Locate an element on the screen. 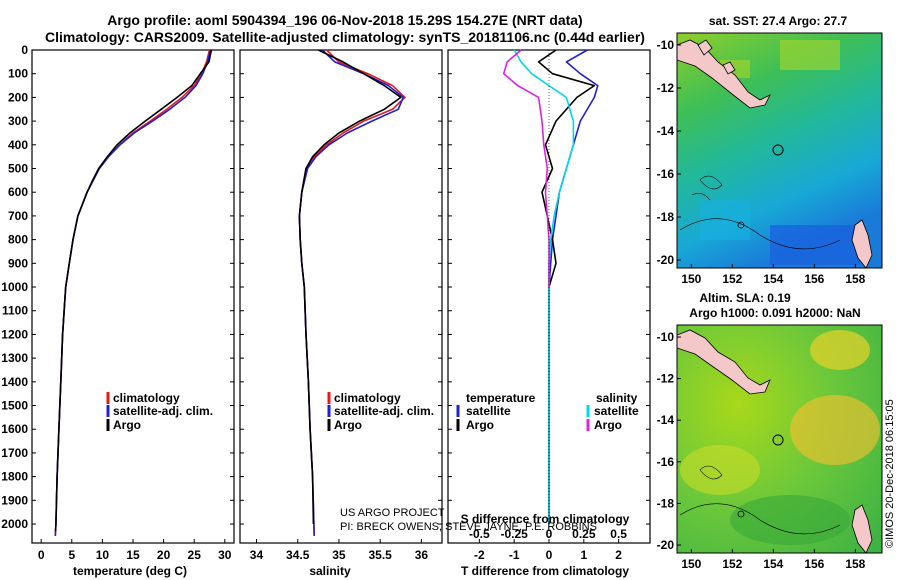 This screenshot has width=900, height=580. temperature-tick-label: 20 is located at coordinates (164, 555).